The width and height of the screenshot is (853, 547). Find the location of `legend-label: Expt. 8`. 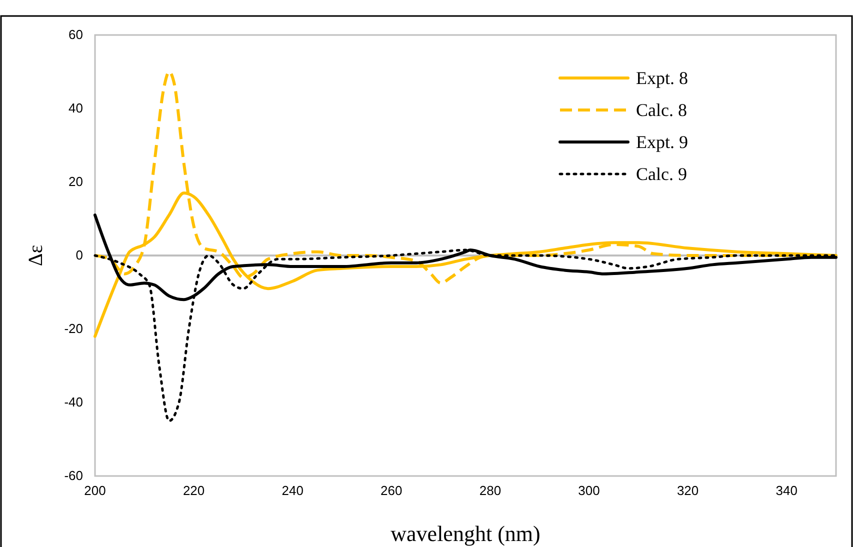

legend-label: Expt. 8 is located at coordinates (662, 78).